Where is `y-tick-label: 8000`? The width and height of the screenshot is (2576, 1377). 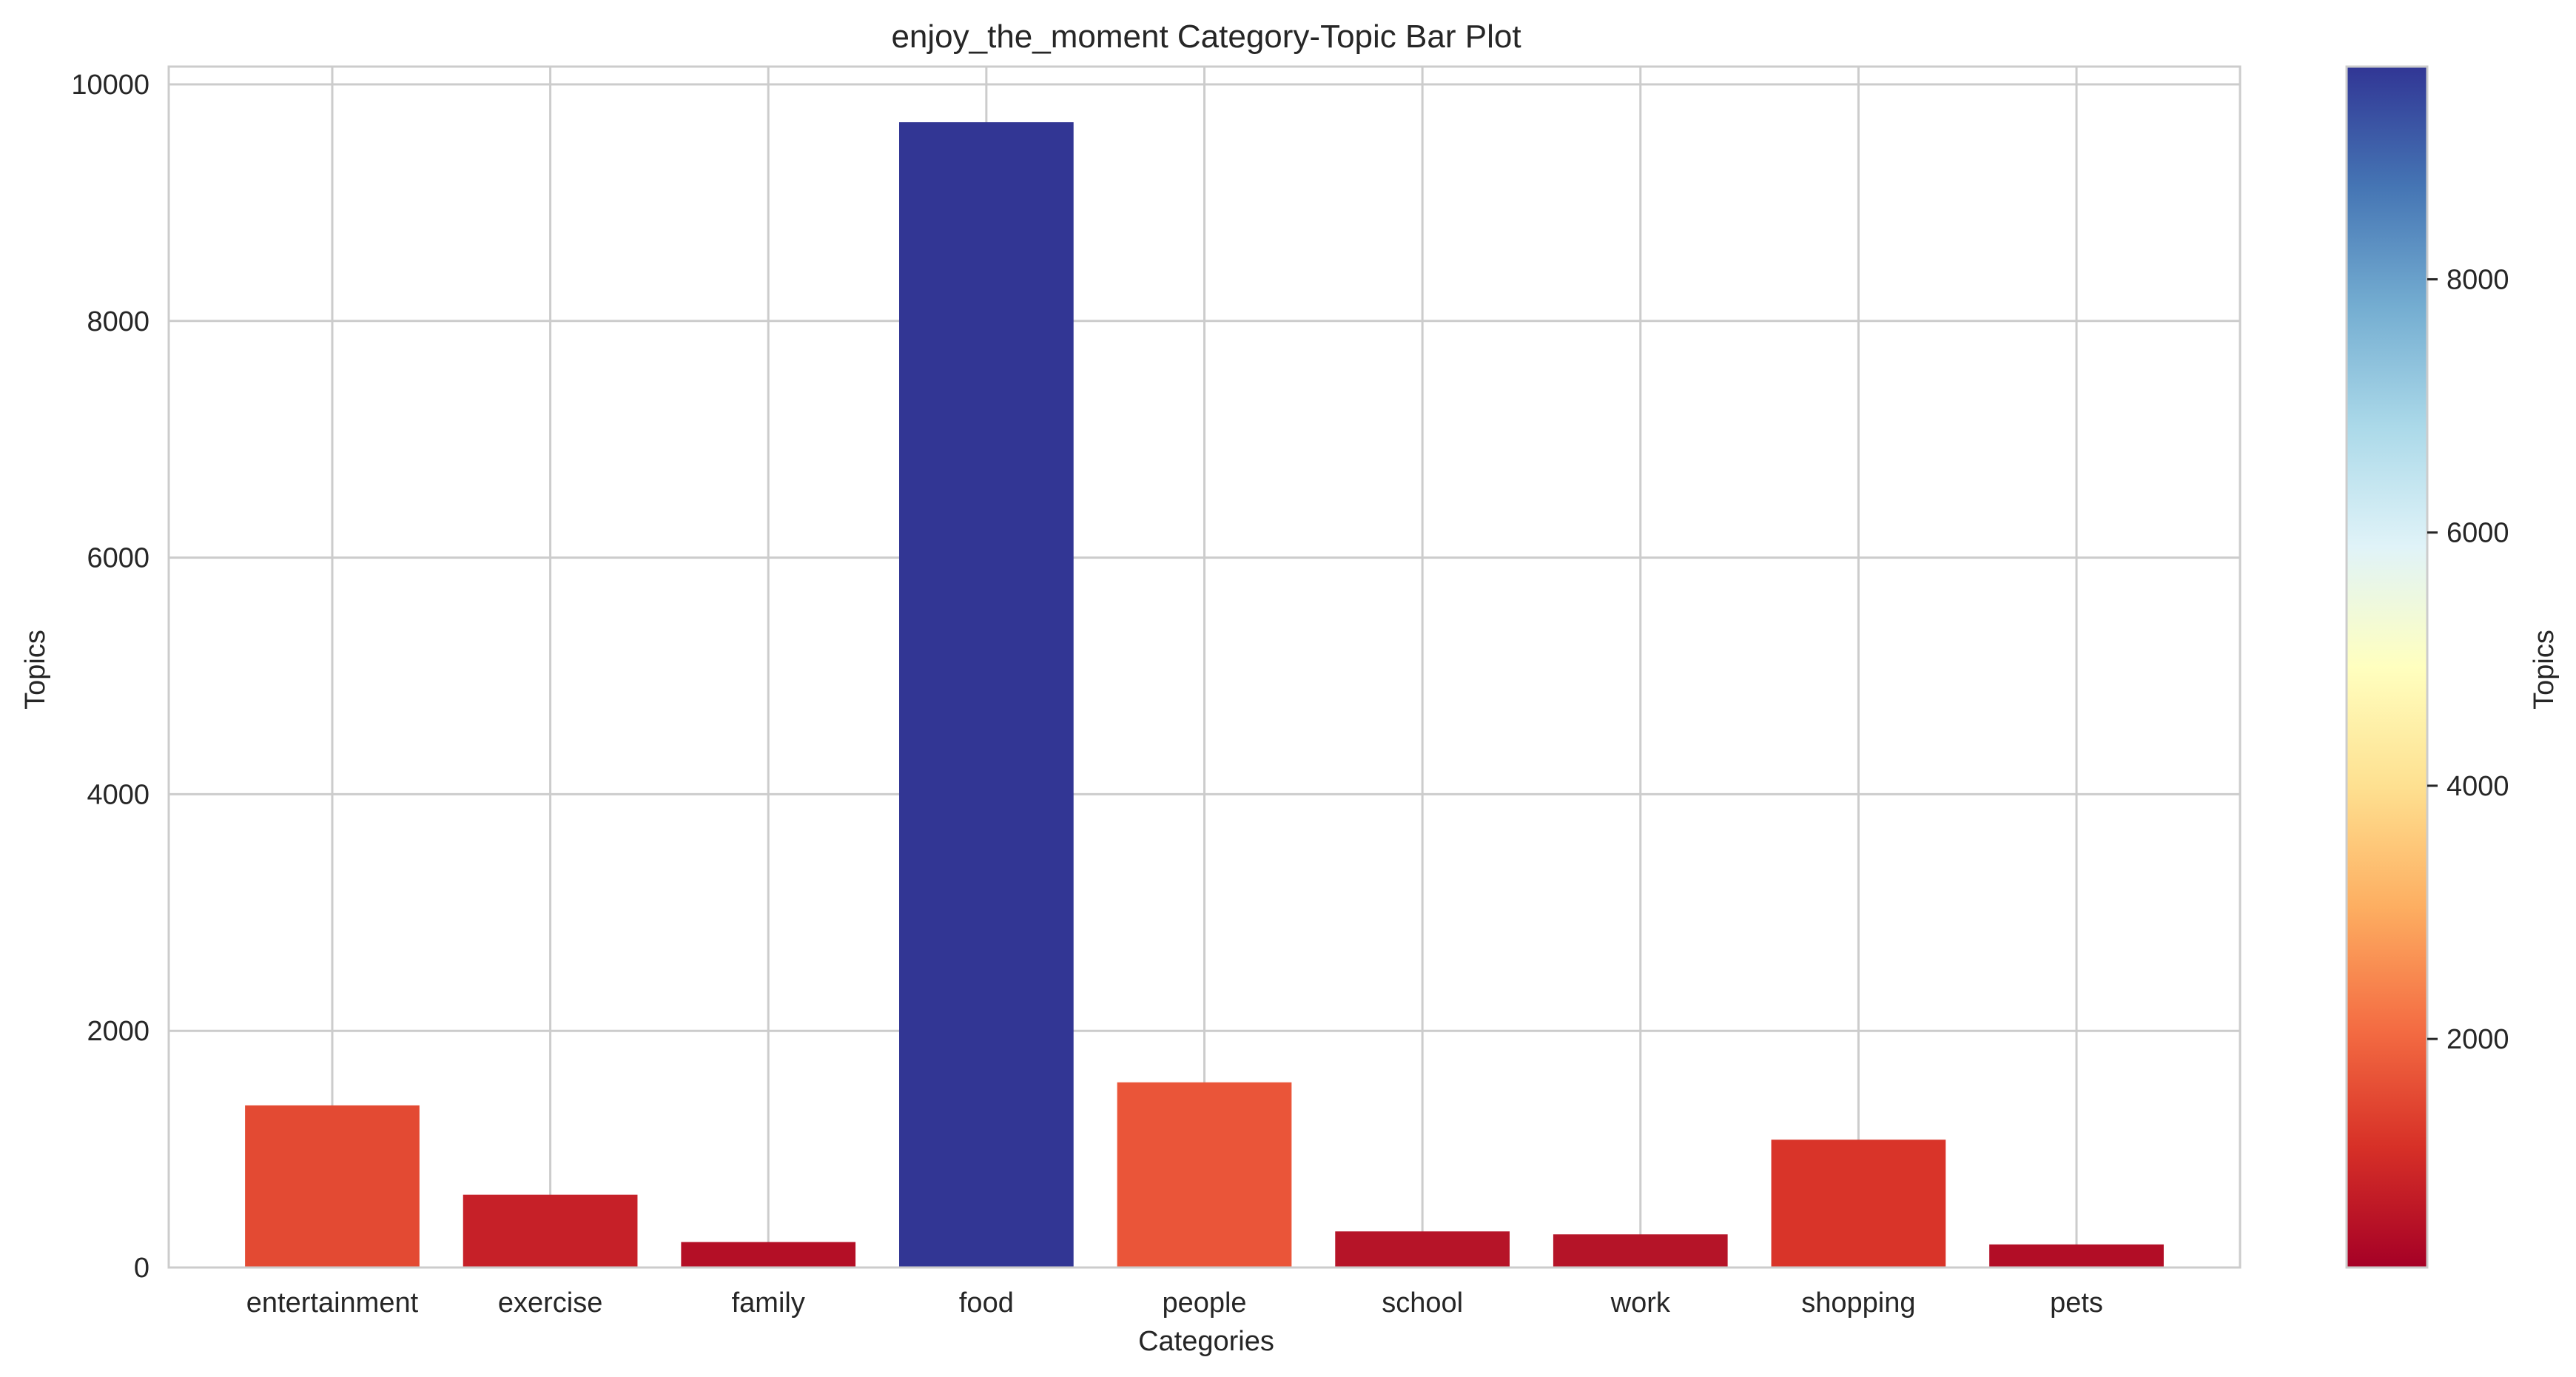 y-tick-label: 8000 is located at coordinates (118, 322).